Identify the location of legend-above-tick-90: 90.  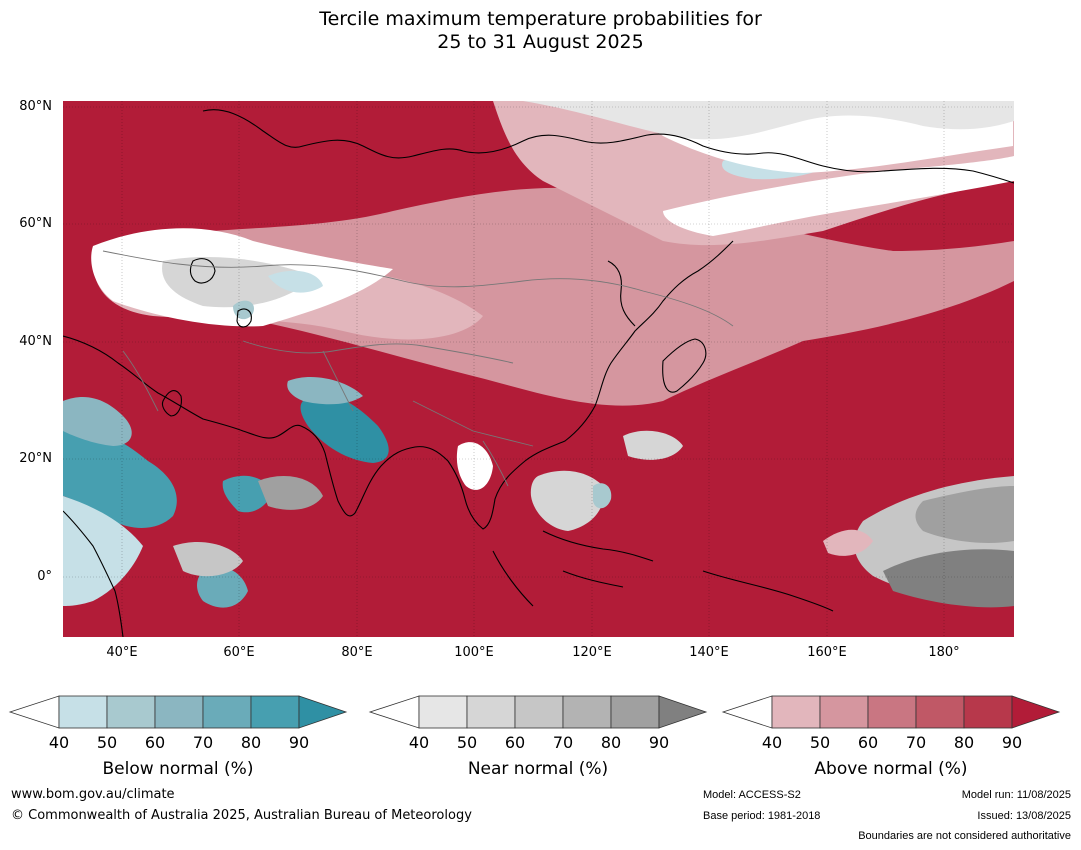
(1012, 742).